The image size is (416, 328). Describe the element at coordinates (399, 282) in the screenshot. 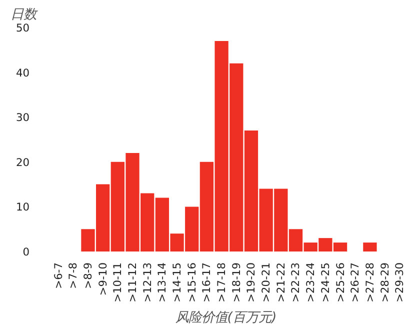

I see `x-tick-label: >29-30` at that location.